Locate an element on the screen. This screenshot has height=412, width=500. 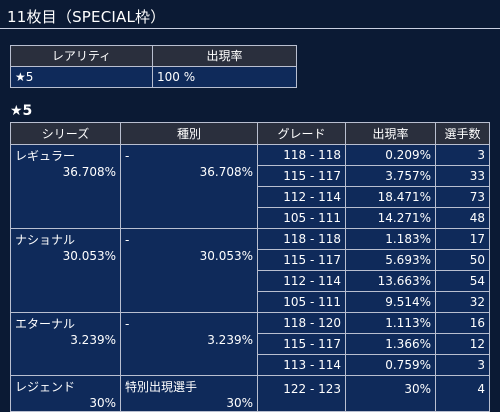
rate-cell: 3.757% is located at coordinates (390, 176).